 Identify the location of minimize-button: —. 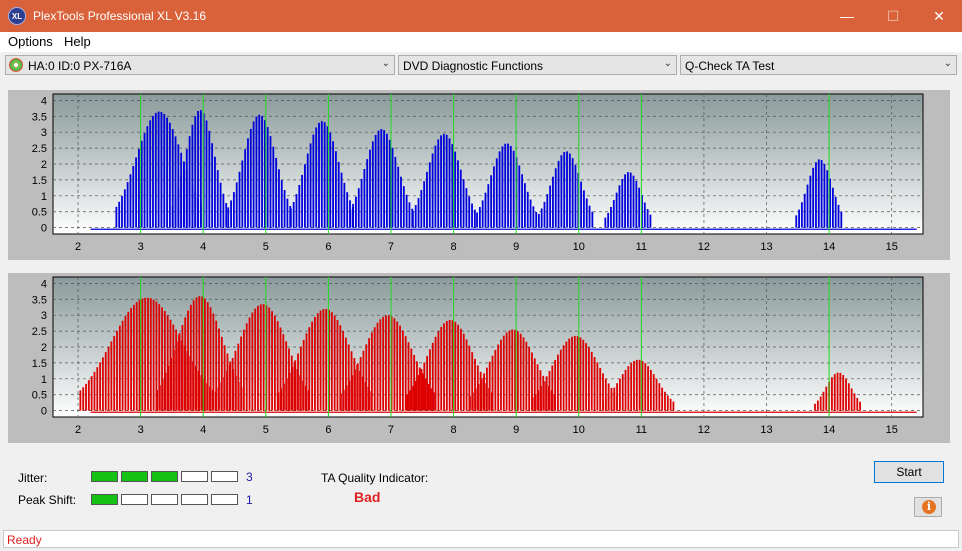
(847, 16).